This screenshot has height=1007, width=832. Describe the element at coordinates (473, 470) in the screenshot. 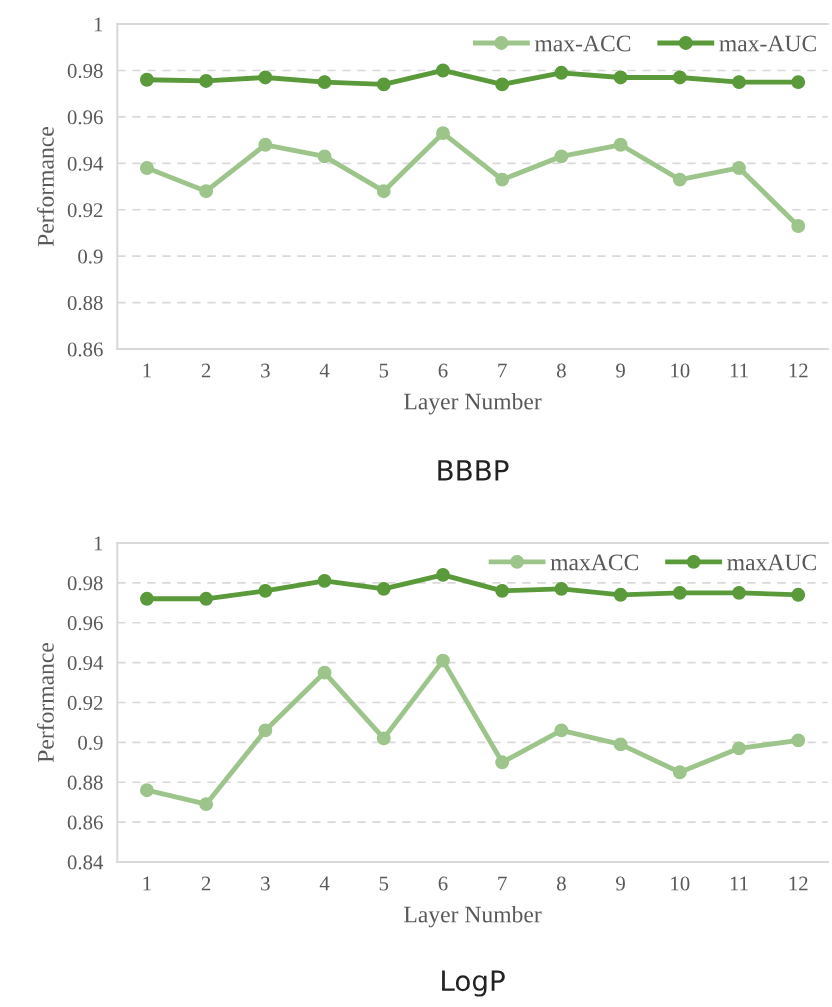

I see `text: BBBP` at that location.